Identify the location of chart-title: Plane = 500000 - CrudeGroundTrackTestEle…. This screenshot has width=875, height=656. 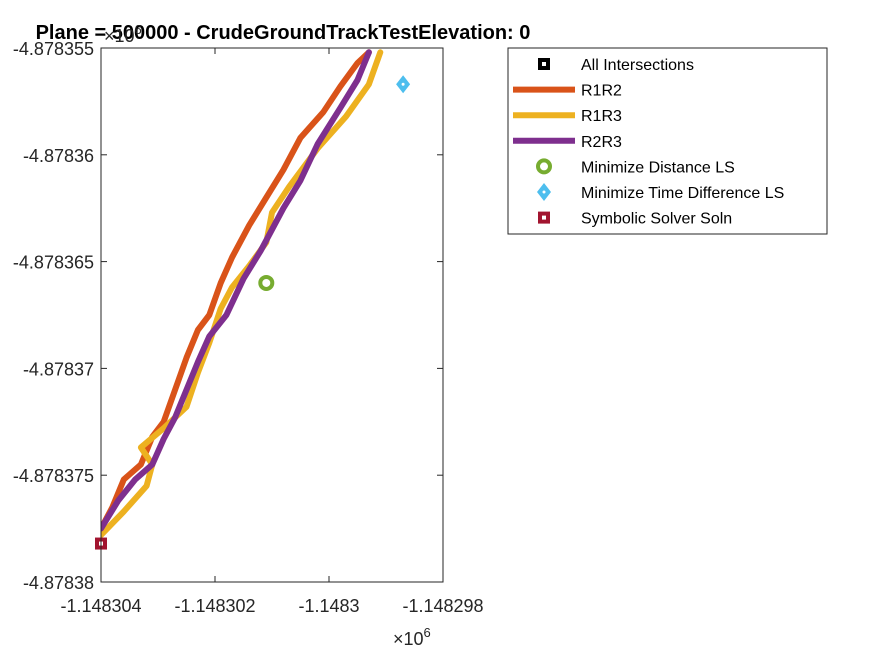
(283, 33).